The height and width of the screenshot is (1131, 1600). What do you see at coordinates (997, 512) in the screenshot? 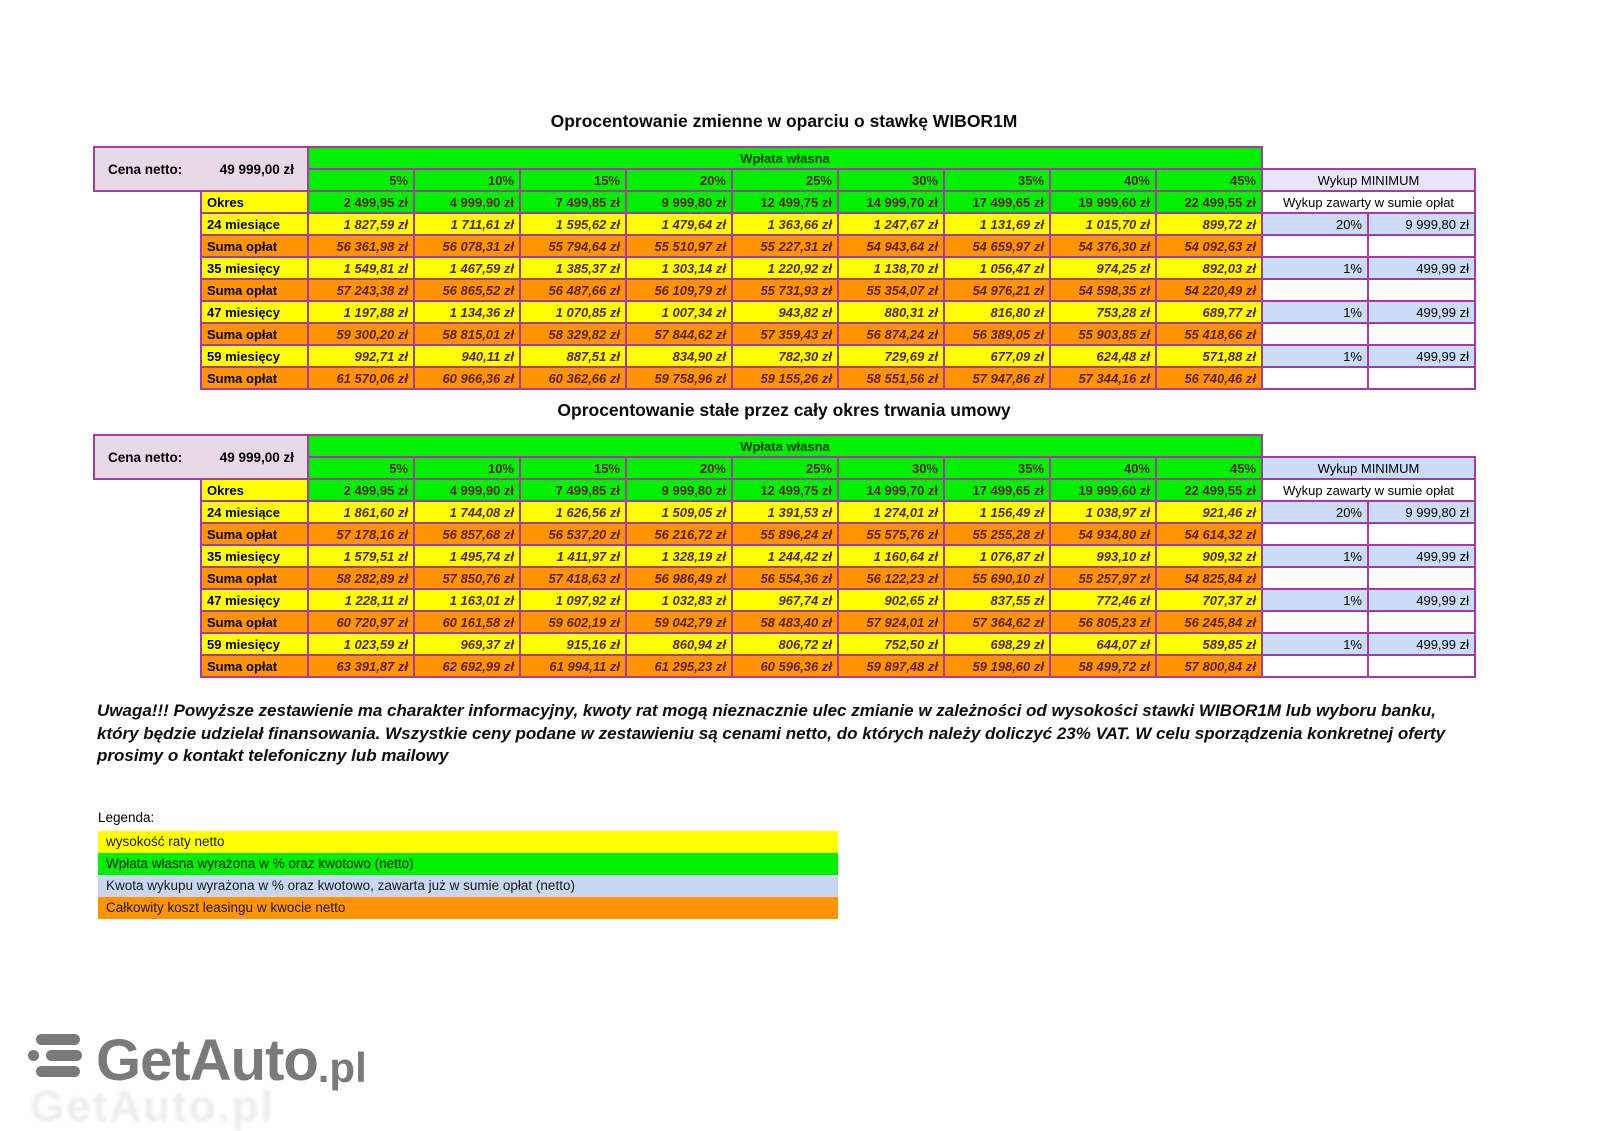
I see `rate-value-cell: 1 156,49 zł` at bounding box center [997, 512].